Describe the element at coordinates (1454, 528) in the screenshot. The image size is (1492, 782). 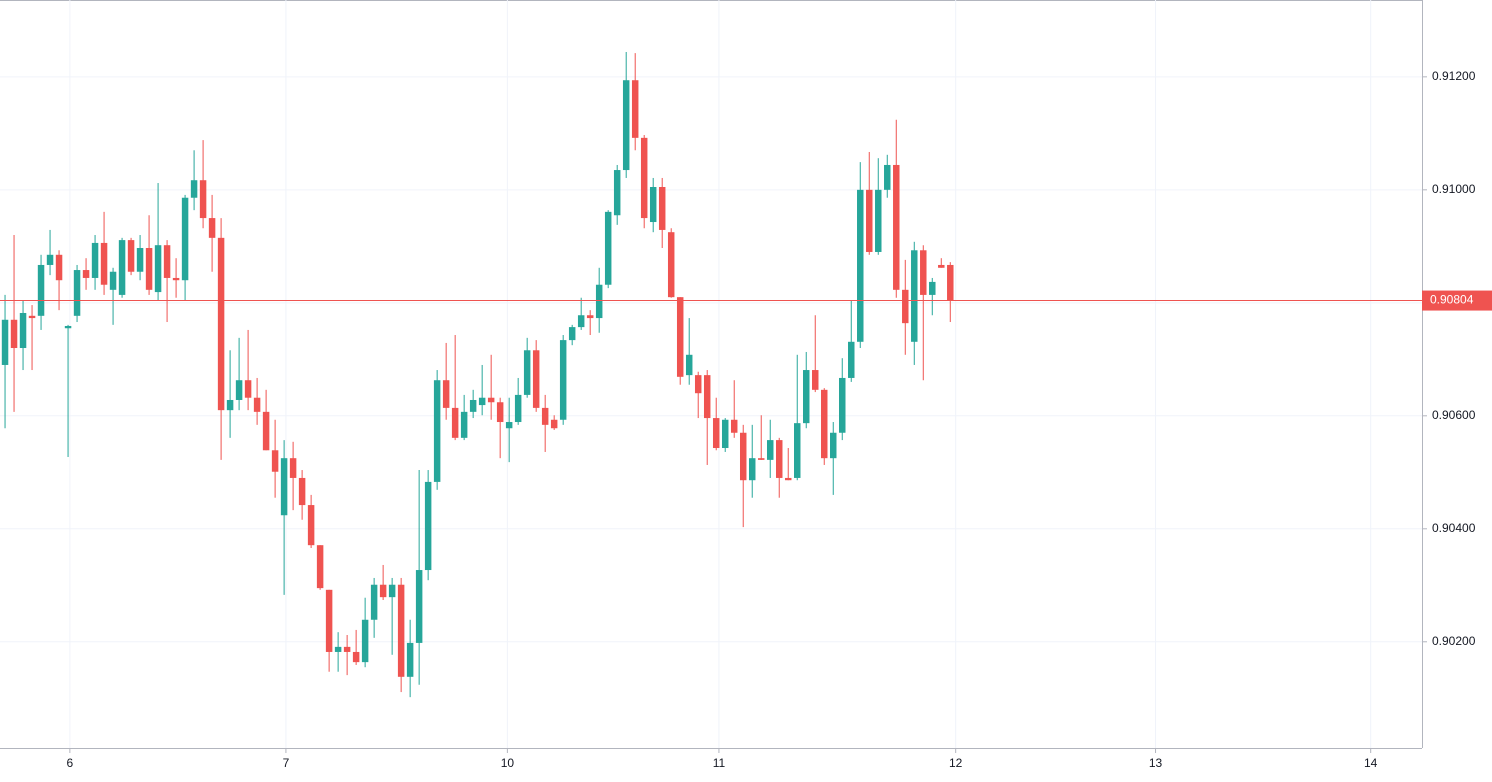
I see `y-tick-label: 0.90400` at that location.